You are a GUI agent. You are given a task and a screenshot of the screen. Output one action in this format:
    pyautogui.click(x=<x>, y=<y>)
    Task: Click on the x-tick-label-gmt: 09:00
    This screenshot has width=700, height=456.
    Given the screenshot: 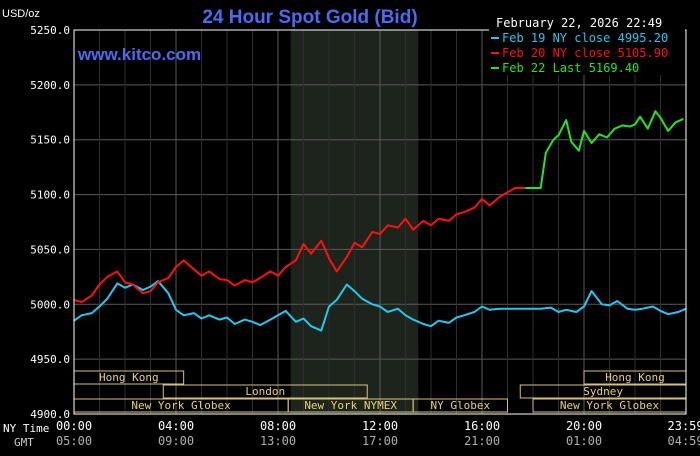 What is the action you would take?
    pyautogui.click(x=176, y=441)
    